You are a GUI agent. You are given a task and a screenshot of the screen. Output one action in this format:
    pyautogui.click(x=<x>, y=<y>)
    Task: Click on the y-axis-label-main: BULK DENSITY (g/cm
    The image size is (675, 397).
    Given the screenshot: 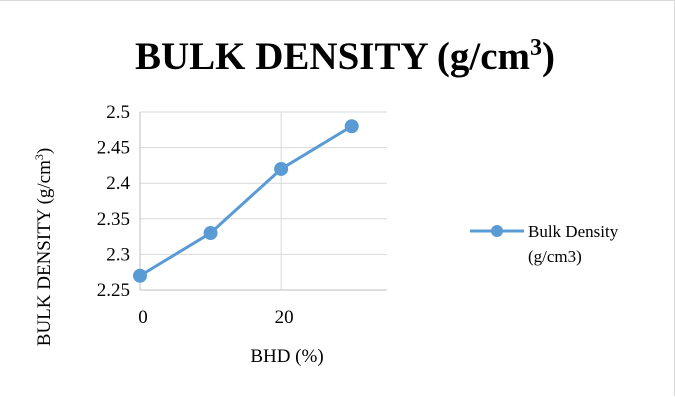 What is the action you would take?
    pyautogui.click(x=44, y=253)
    